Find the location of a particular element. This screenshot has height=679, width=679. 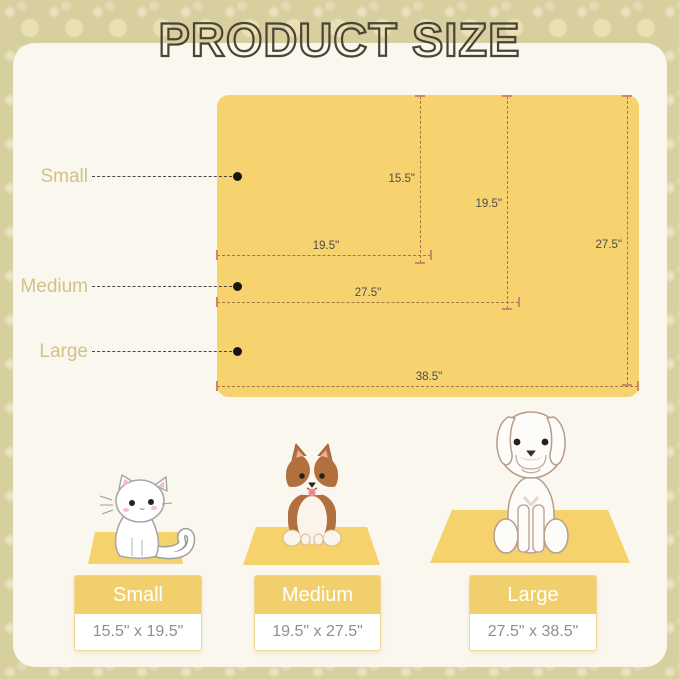

size-card-small-header: Small is located at coordinates (138, 595).